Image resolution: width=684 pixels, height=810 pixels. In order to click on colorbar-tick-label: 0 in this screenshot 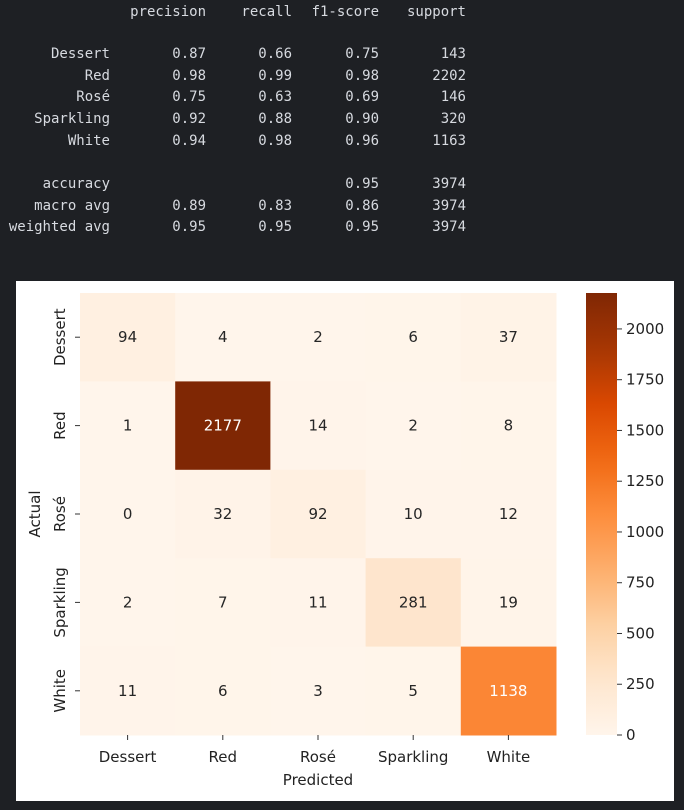, I will do `click(631, 735)`.